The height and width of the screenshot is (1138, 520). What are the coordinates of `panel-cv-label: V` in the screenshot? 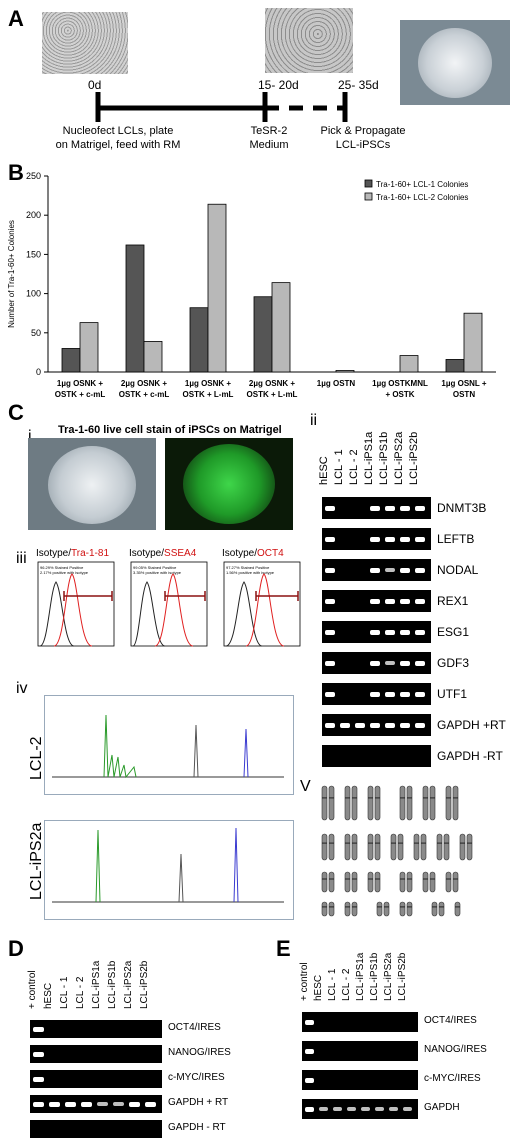 It's located at (305, 786).